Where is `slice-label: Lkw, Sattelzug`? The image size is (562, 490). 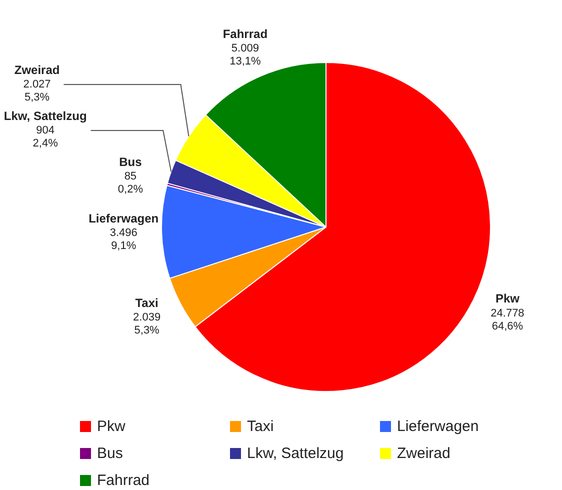
slice-label: Lkw, Sattelzug is located at coordinates (45, 115).